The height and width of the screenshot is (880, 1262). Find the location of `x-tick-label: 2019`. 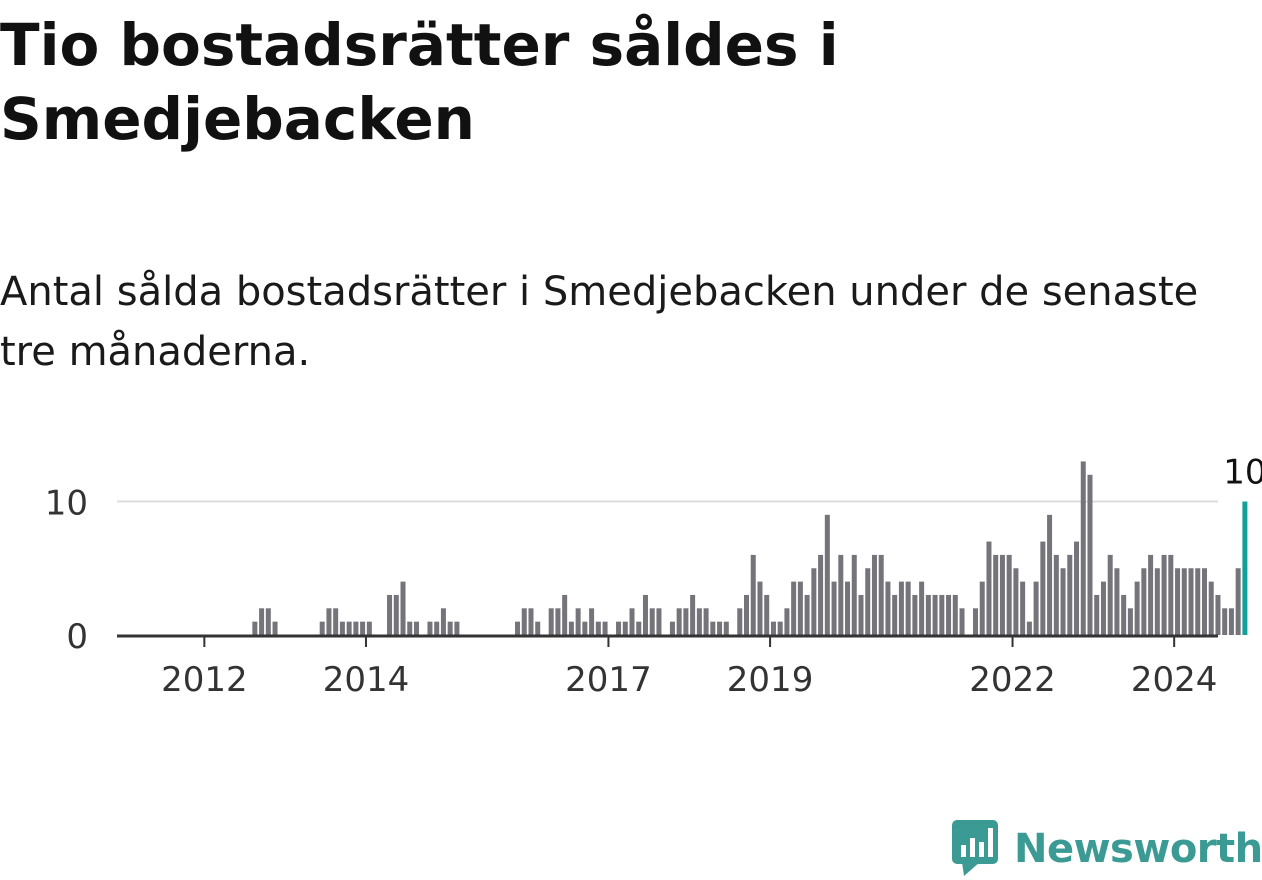

x-tick-label: 2019 is located at coordinates (770, 680).